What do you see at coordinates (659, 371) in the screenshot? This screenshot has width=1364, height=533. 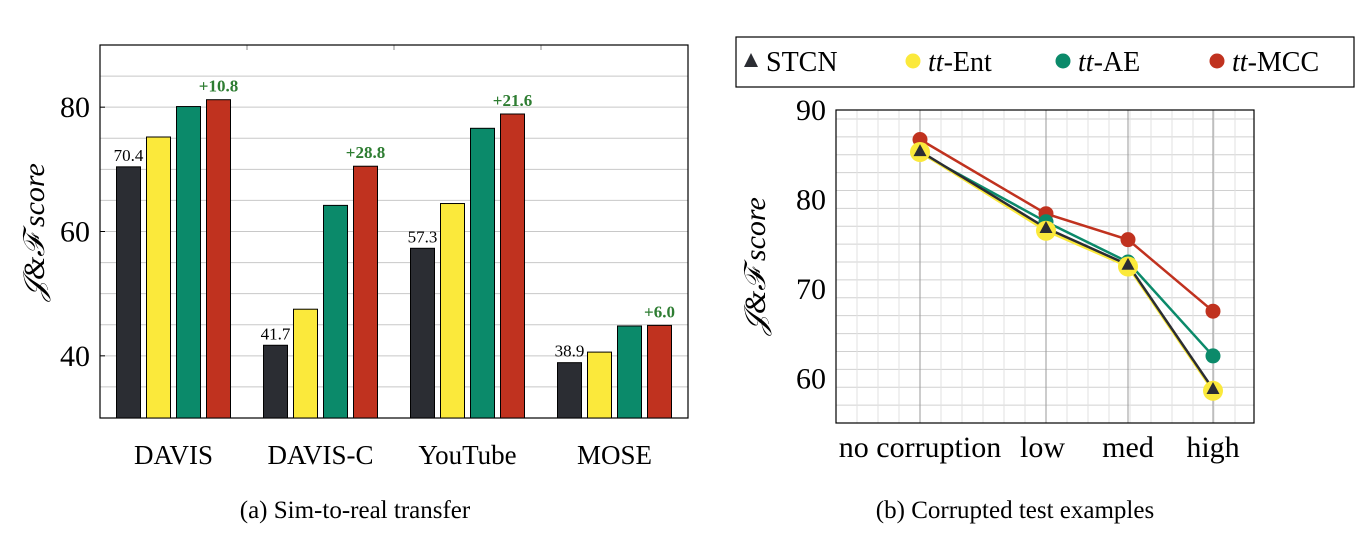 I see `bar-tt-MCC-MOSE` at bounding box center [659, 371].